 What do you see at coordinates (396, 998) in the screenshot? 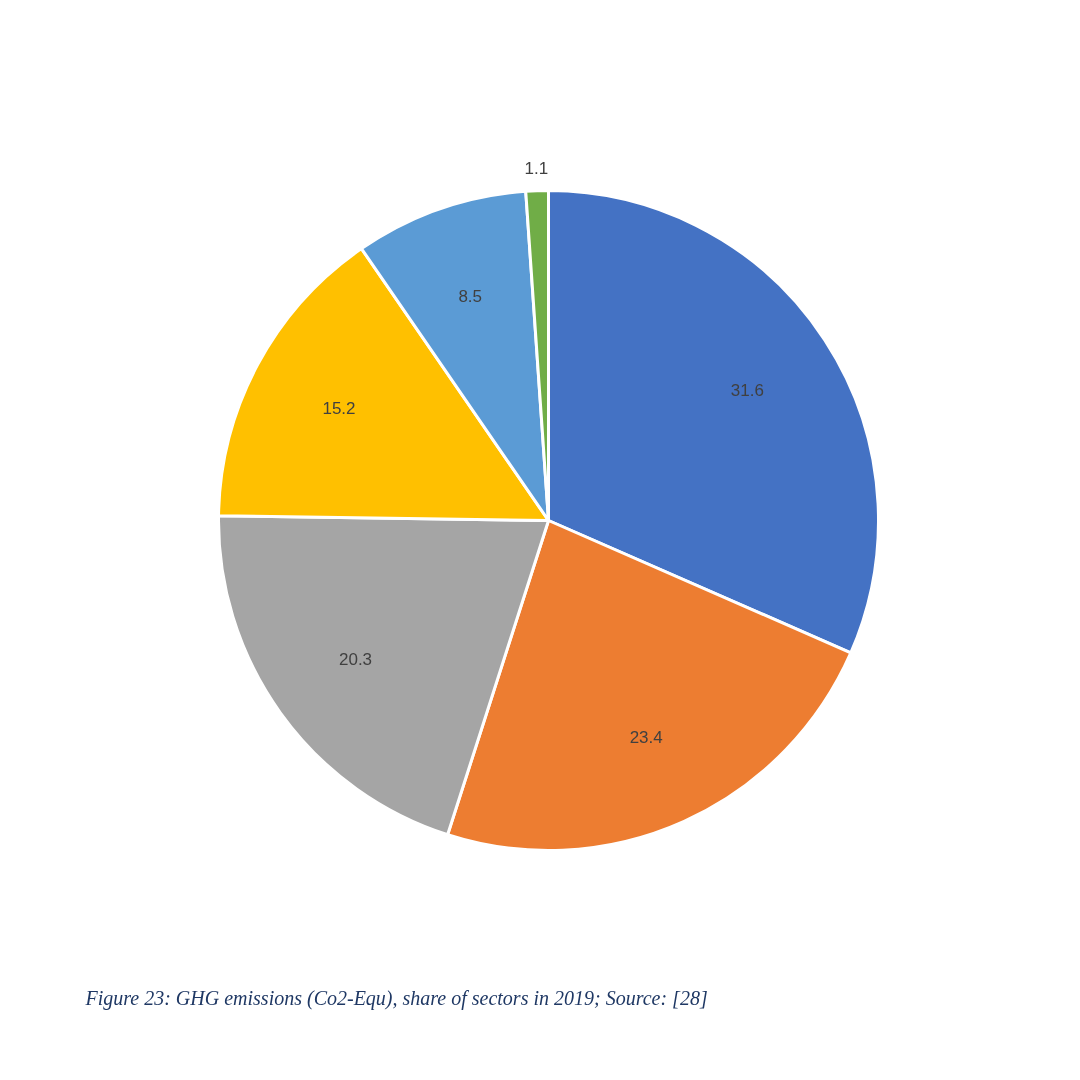
I see `caption: Figure 23: GHG emissions (Co2-Equ), share of sectors in 2019; Source: [28]` at bounding box center [396, 998].